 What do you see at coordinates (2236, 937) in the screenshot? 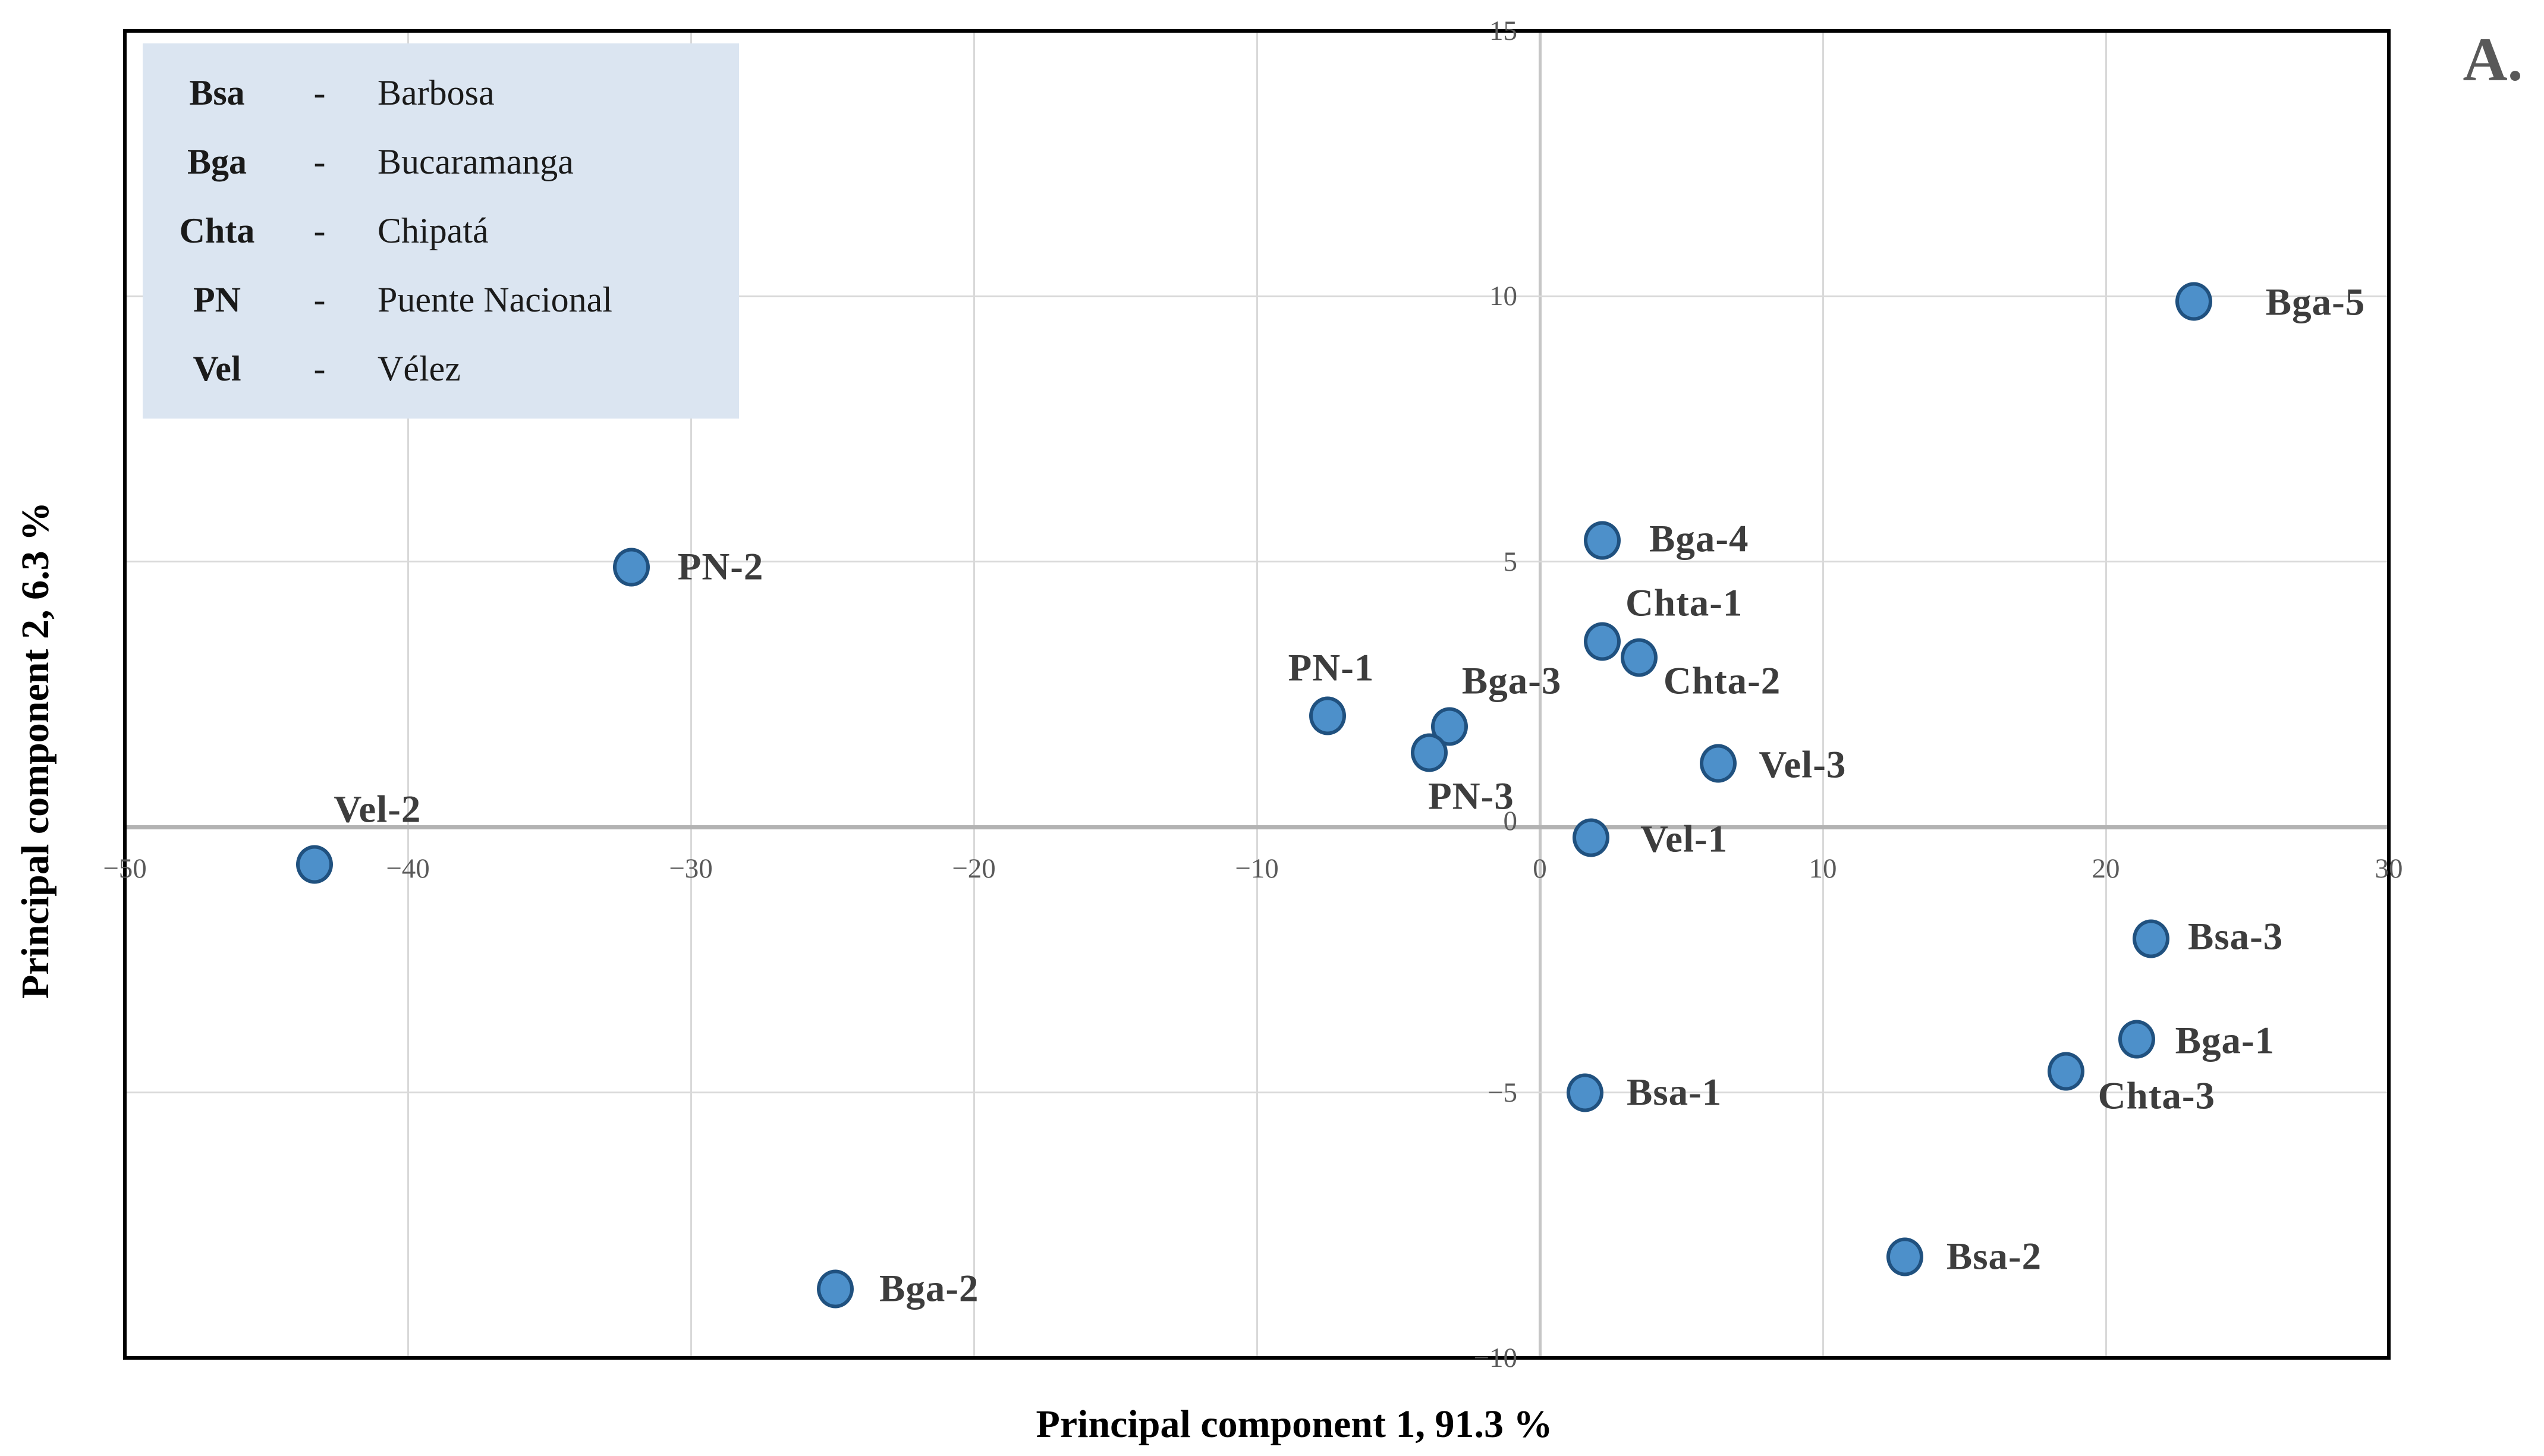
I see `data-point-label-bsa-3: Bsa-3` at bounding box center [2236, 937].